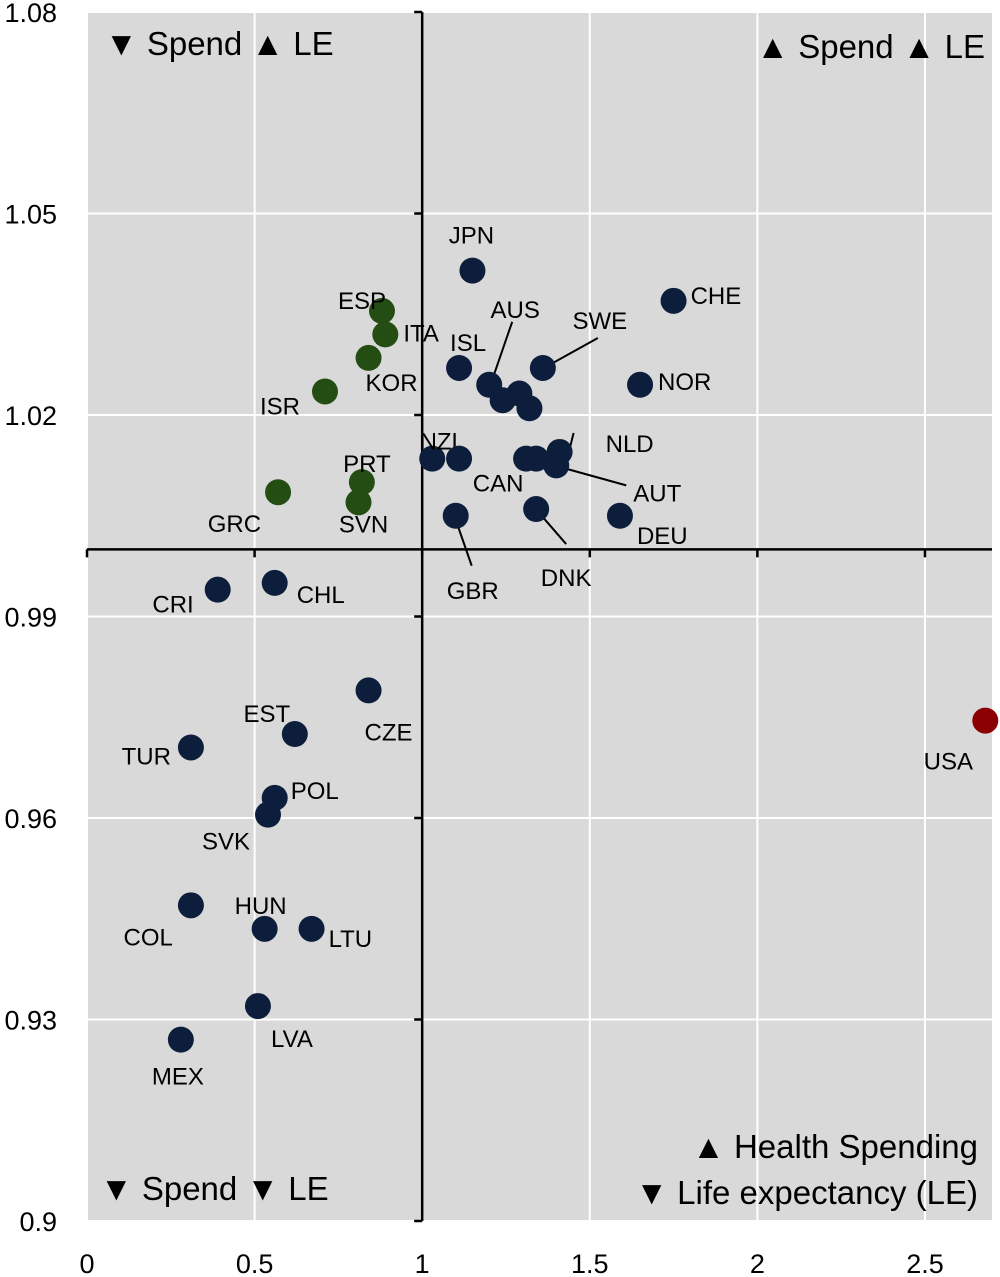  What do you see at coordinates (556, 465) in the screenshot?
I see `point-aut` at bounding box center [556, 465].